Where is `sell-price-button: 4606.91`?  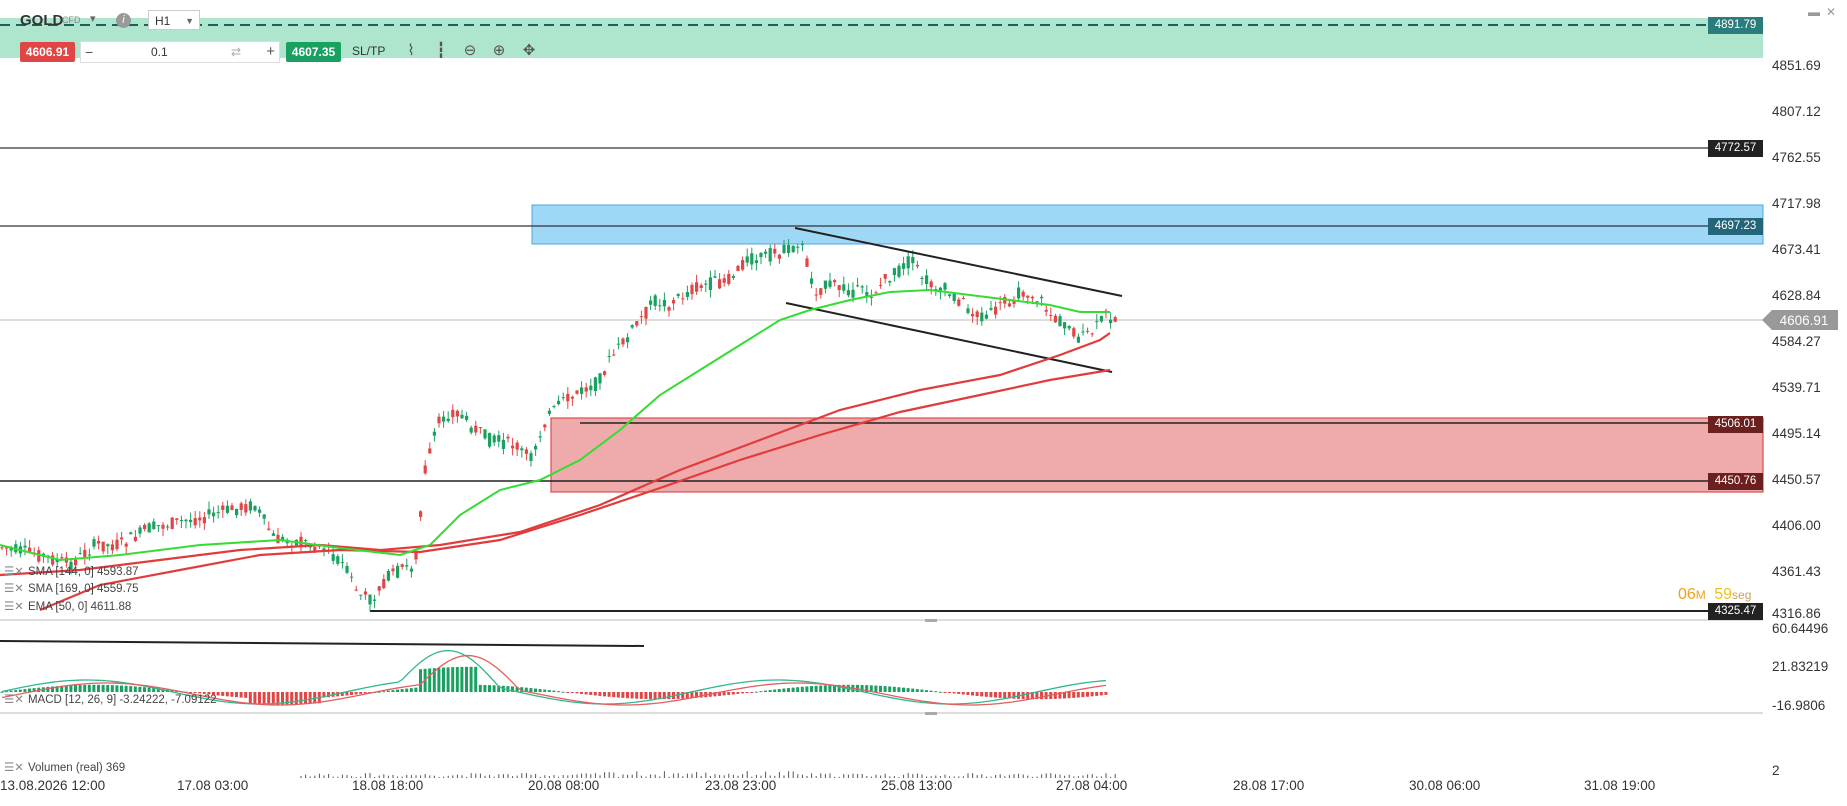 sell-price-button: 4606.91 is located at coordinates (47, 52).